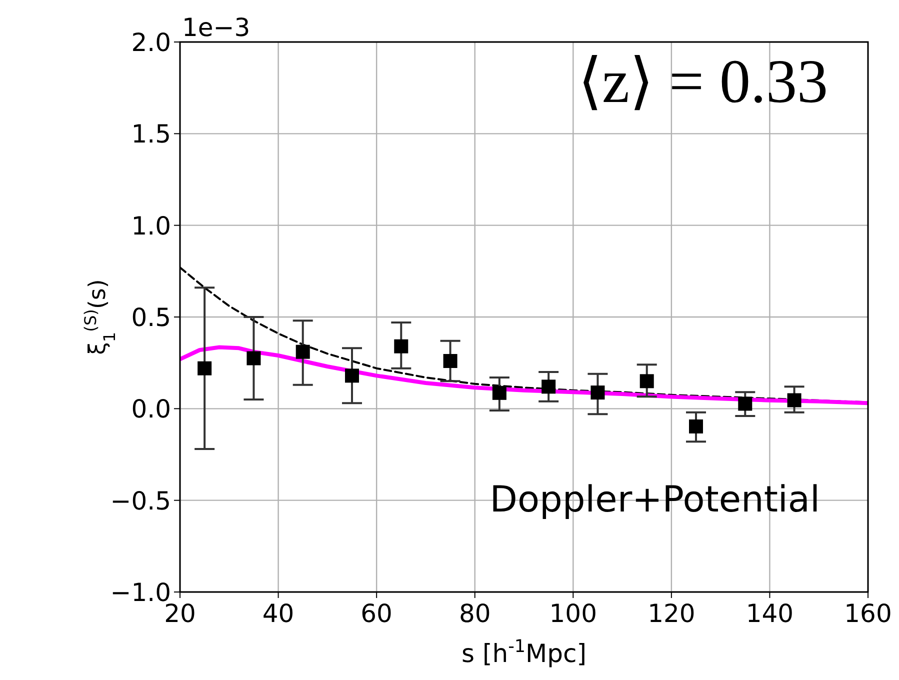  I want to click on y-tick-label: −0.5, so click(140, 501).